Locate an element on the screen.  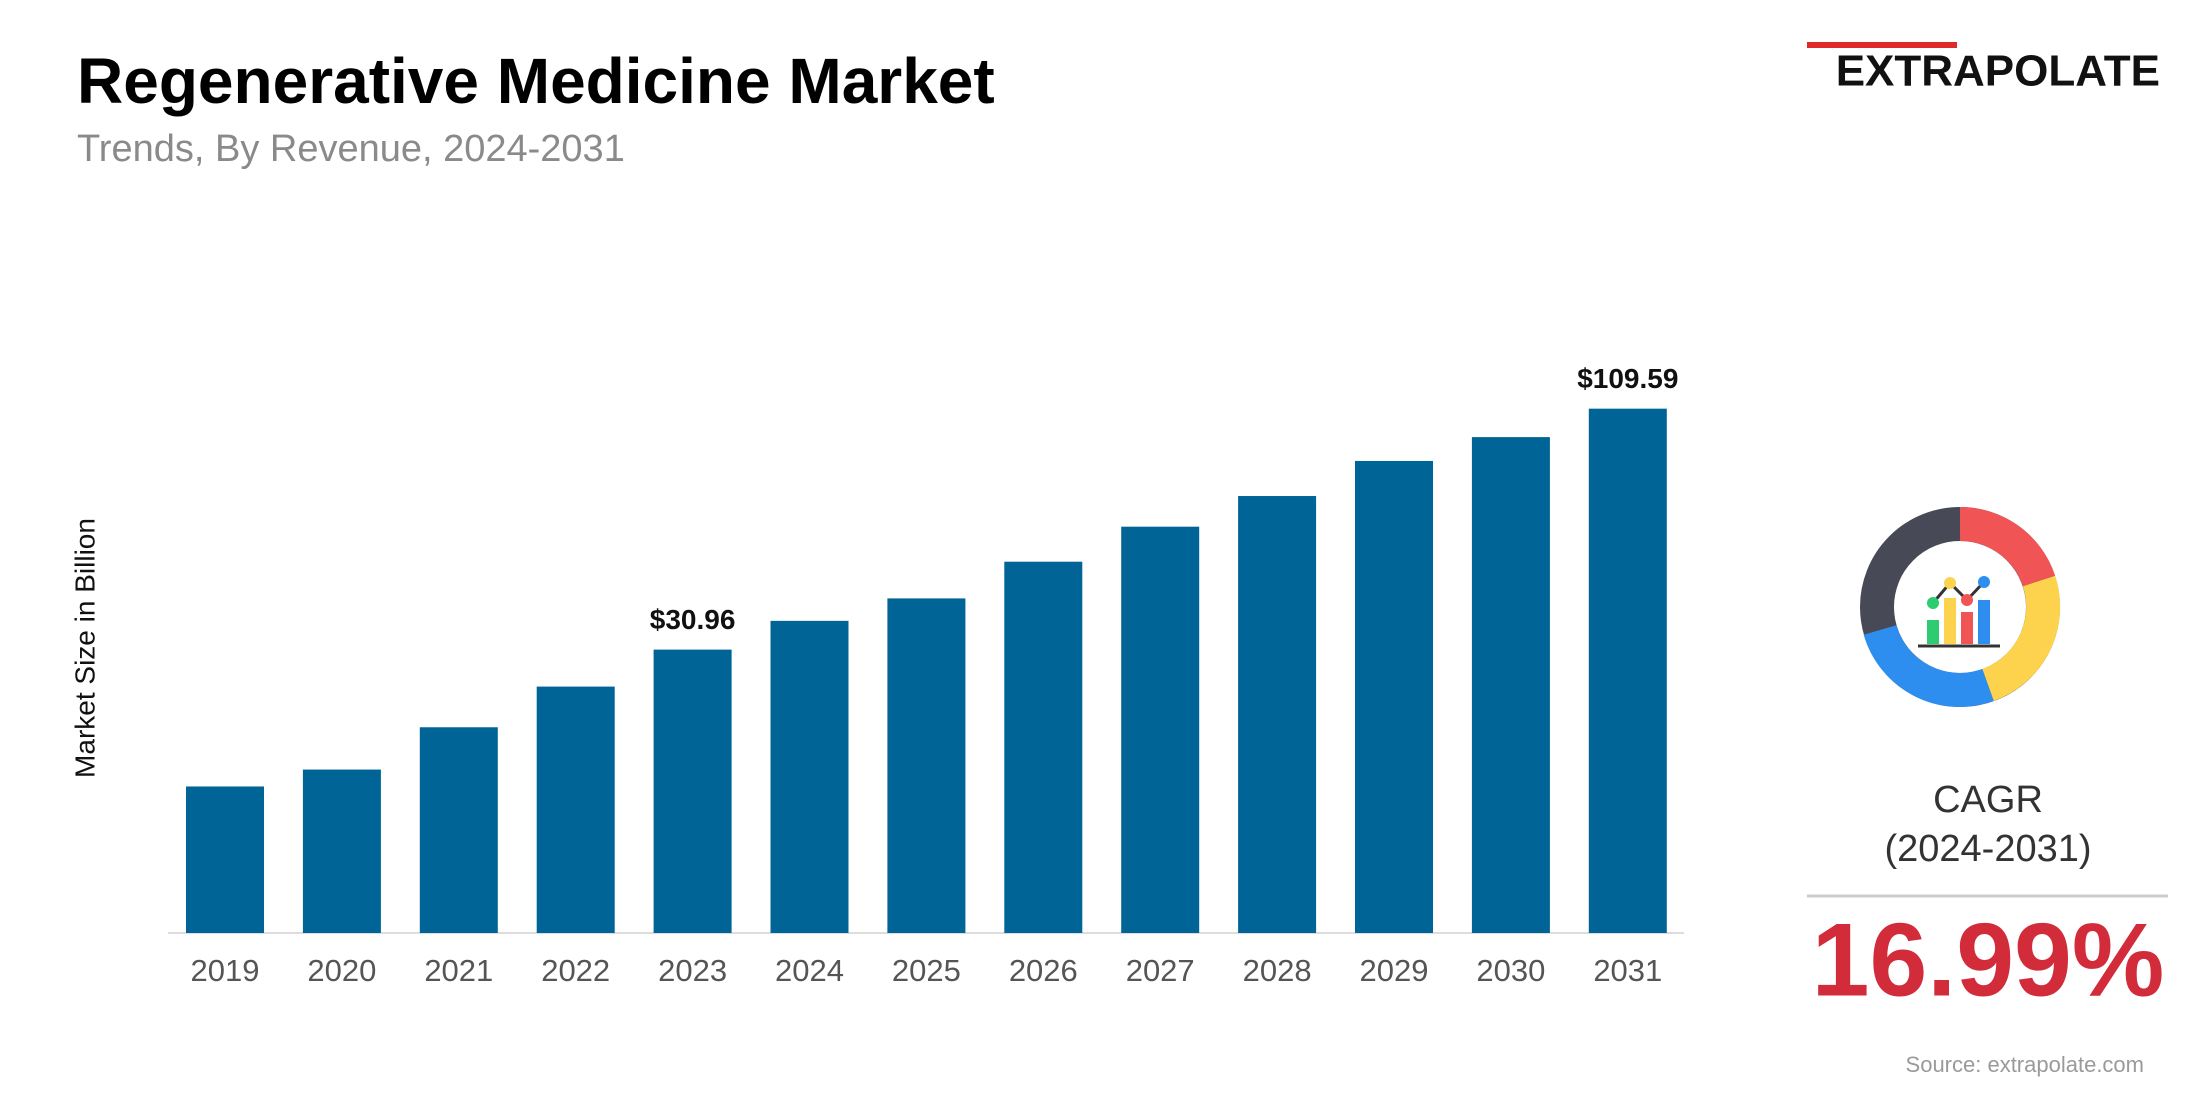
cagr-period: (2024-2031) is located at coordinates (1987, 849).